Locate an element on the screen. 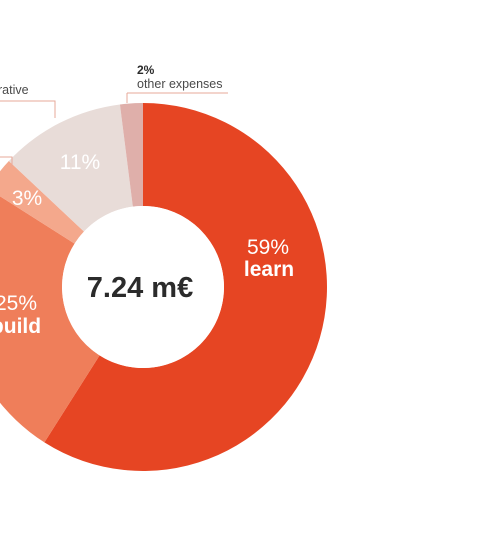 The image size is (497, 537). learn-percent-label: 59% is located at coordinates (268, 247).